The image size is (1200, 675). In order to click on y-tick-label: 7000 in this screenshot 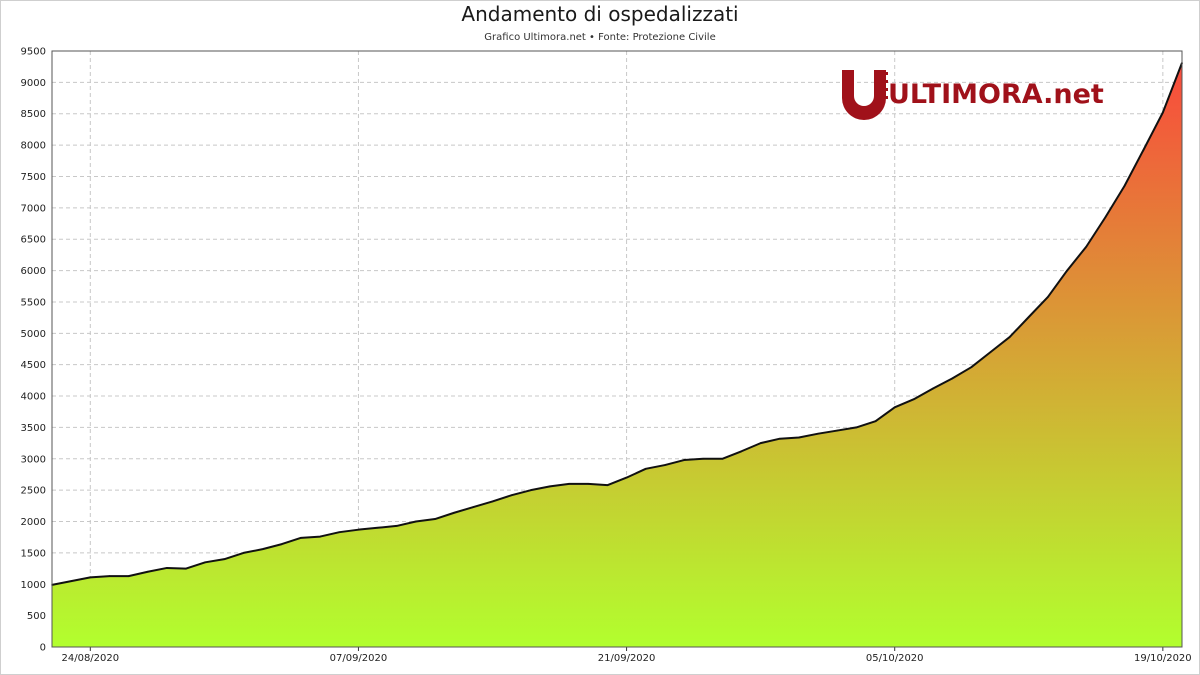, I will do `click(33, 208)`.